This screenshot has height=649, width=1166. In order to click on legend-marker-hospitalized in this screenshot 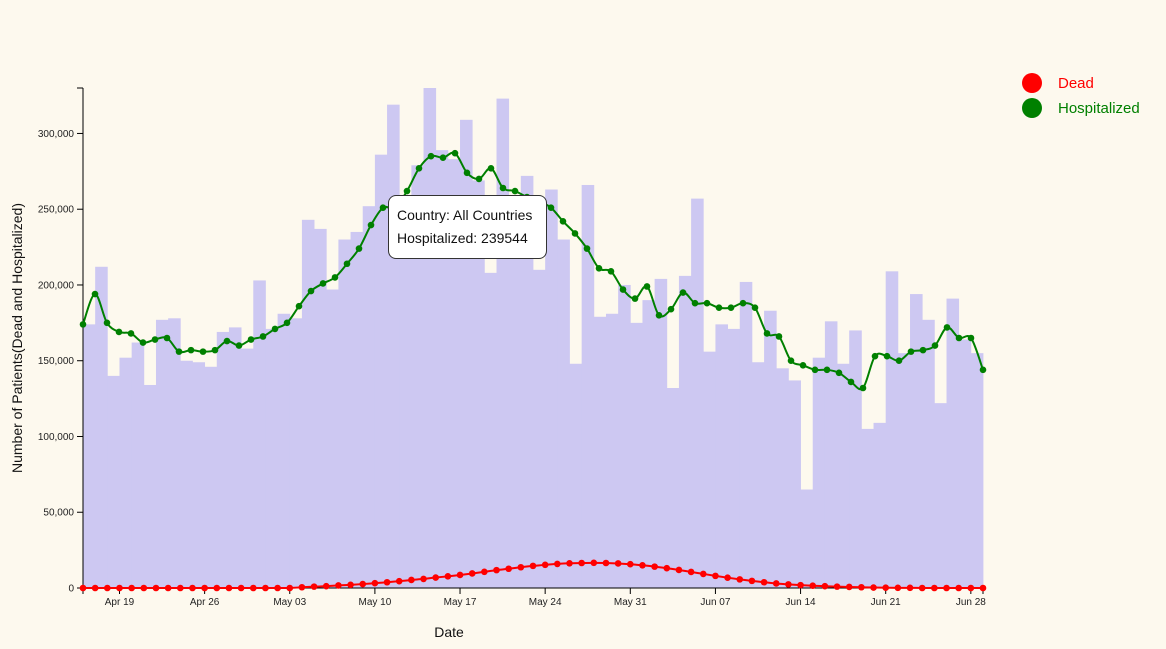, I will do `click(1032, 108)`.